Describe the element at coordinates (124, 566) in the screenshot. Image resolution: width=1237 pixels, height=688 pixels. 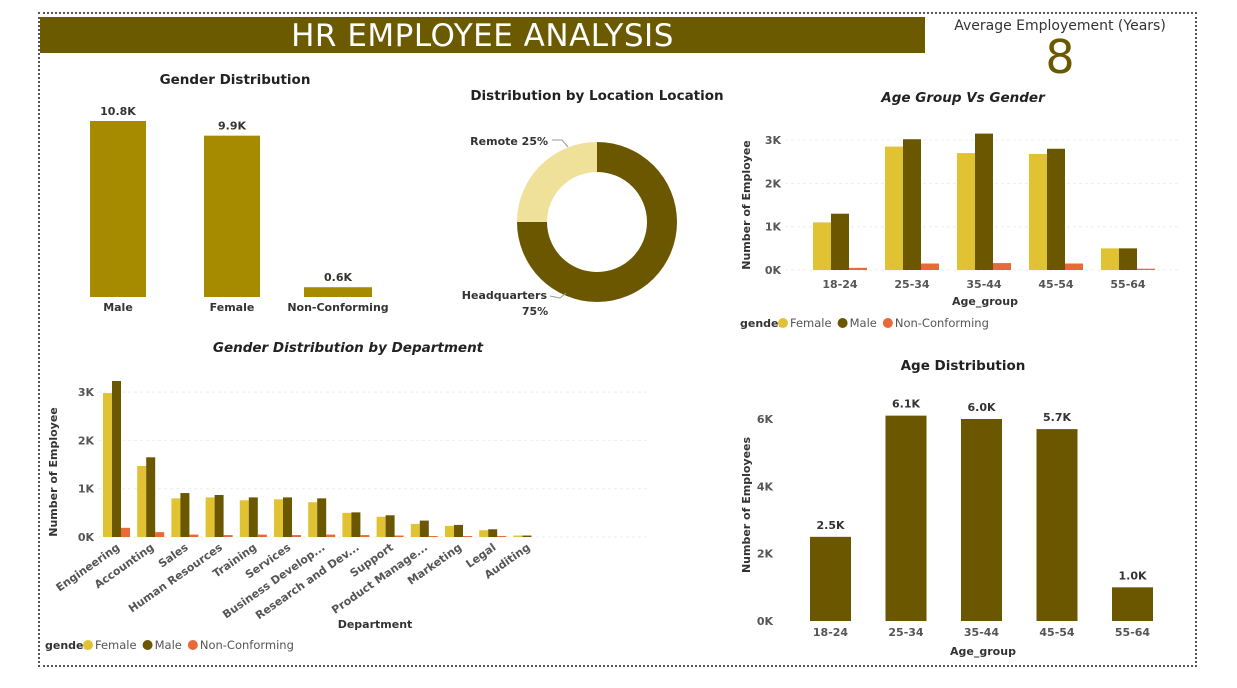
I see `x-tick-label: Accounting` at that location.